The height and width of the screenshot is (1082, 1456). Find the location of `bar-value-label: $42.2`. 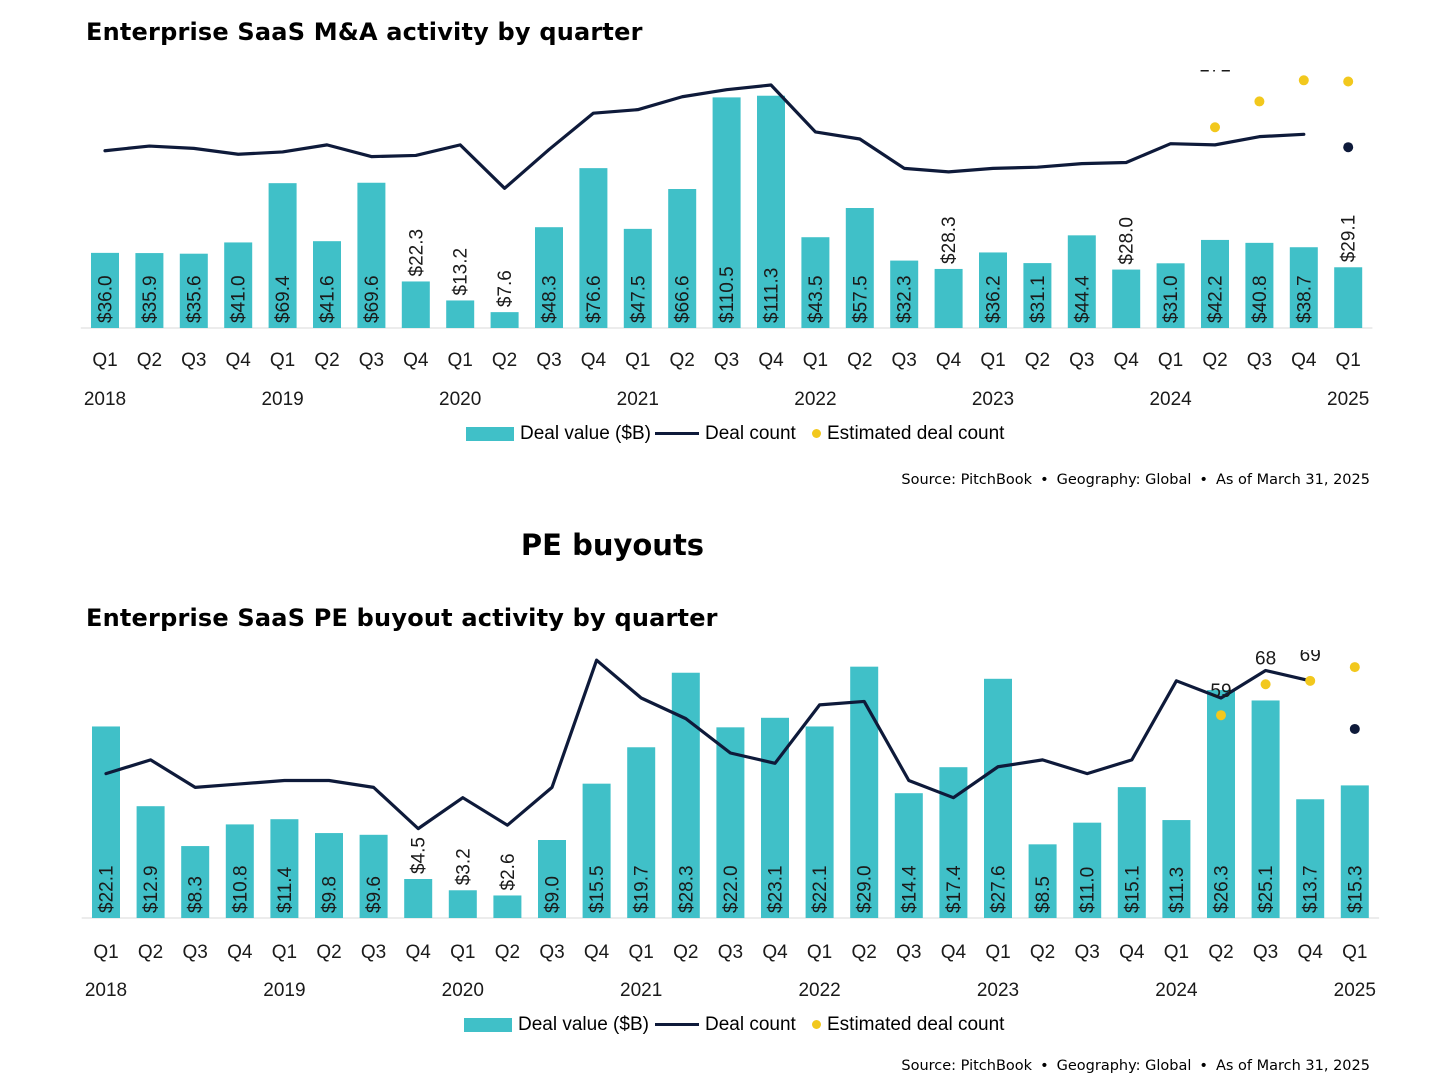

bar-value-label: $42.2 is located at coordinates (1216, 299).